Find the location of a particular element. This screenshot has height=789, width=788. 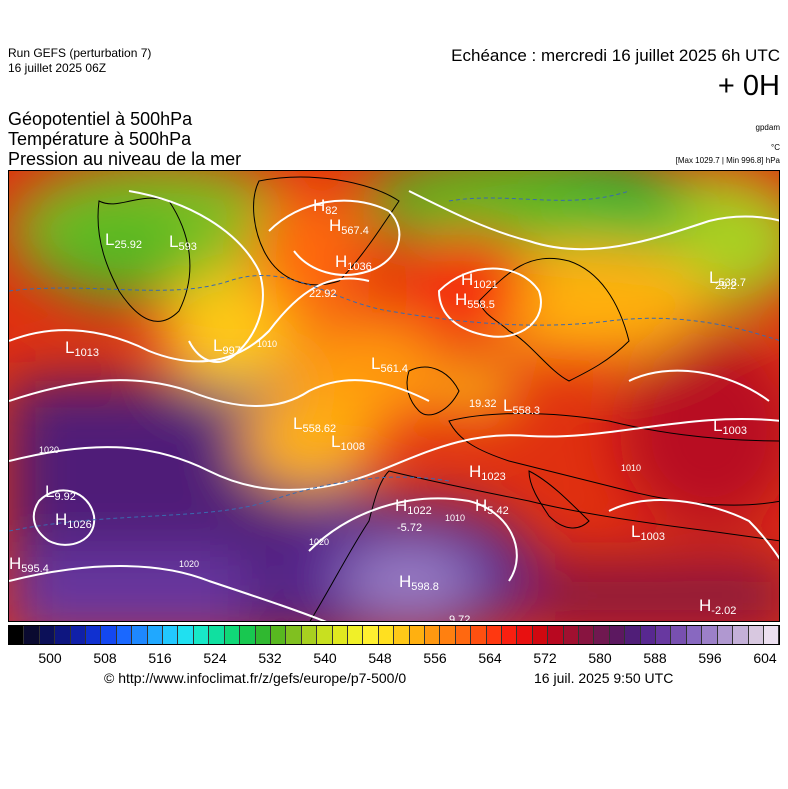

run-date: 16 juillet 2025 06Z is located at coordinates (57, 68).